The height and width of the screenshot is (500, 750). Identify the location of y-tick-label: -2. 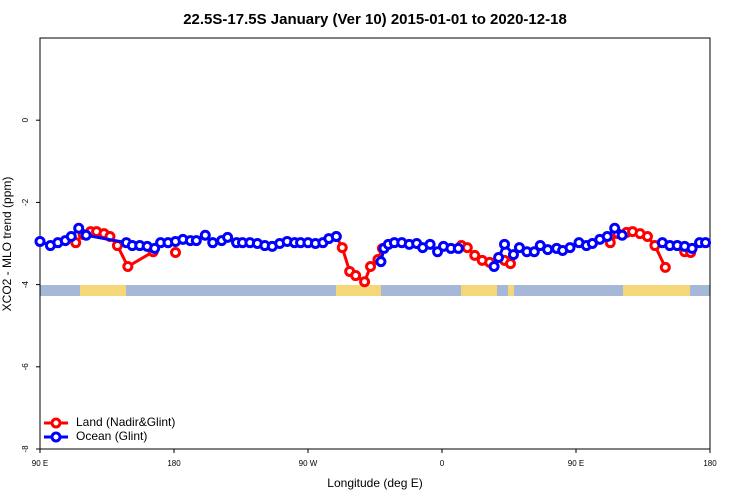
(25, 202).